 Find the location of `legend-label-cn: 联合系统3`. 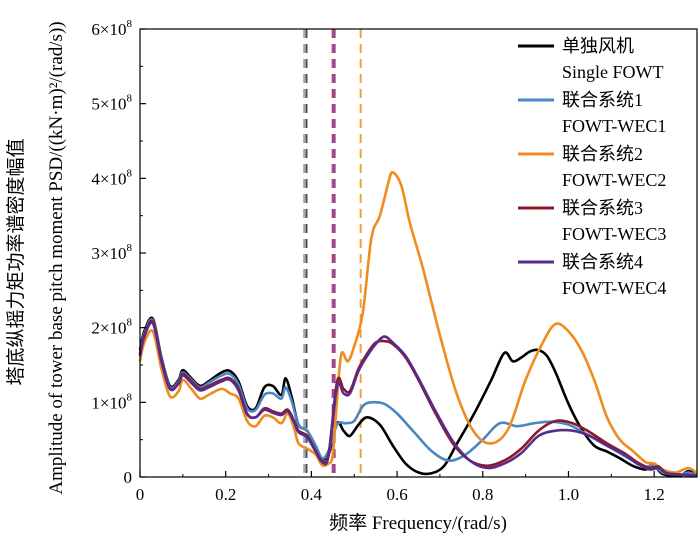

legend-label-cn: 联合系统3 is located at coordinates (602, 208).